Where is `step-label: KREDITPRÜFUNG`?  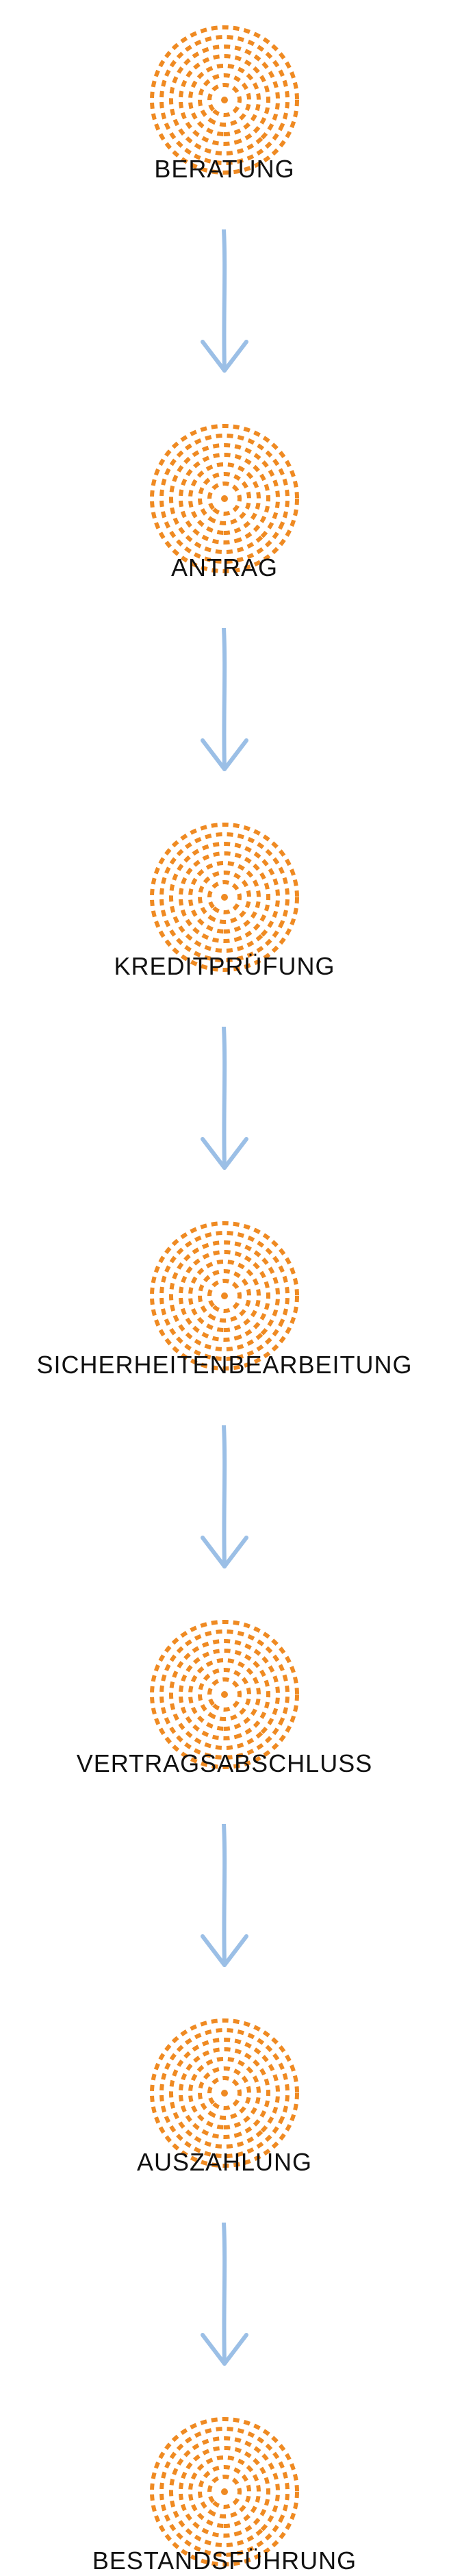
step-label: KREDITPRÜFUNG is located at coordinates (224, 966).